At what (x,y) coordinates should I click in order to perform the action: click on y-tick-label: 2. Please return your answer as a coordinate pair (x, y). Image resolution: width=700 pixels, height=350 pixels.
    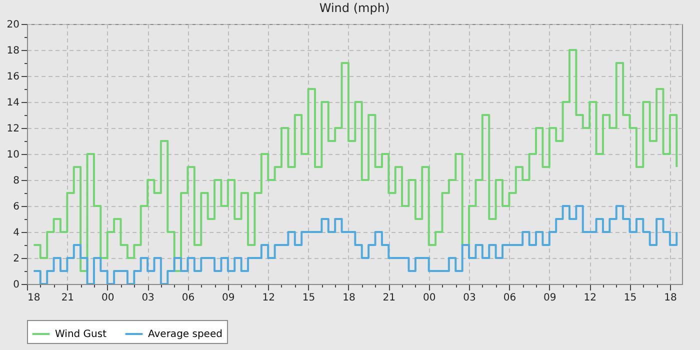
    Looking at the image, I should click on (16, 259).